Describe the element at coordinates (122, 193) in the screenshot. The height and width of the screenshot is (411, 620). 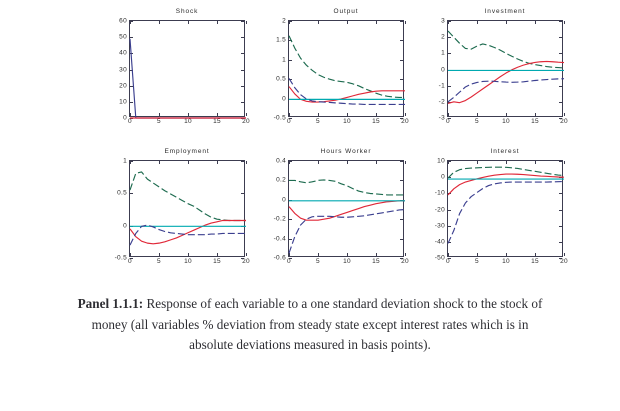
I see `ytick-label: 0.5` at that location.